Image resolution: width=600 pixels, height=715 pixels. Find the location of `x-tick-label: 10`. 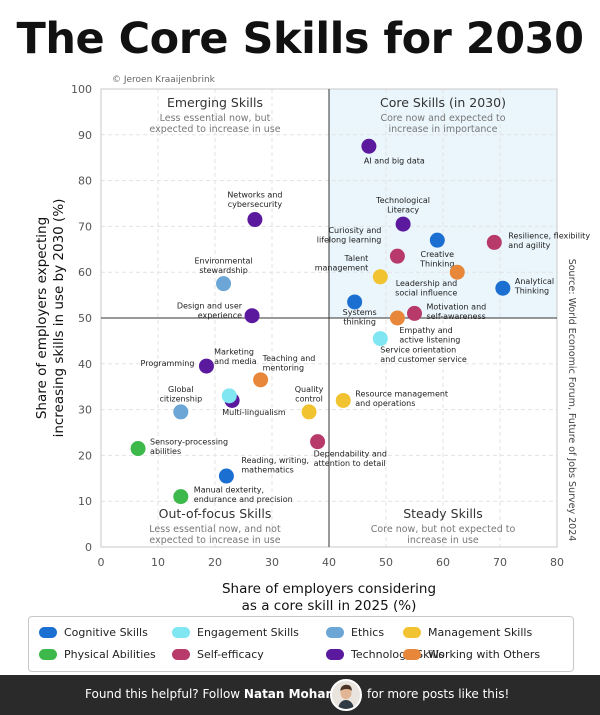

x-tick-label: 10 is located at coordinates (158, 562).